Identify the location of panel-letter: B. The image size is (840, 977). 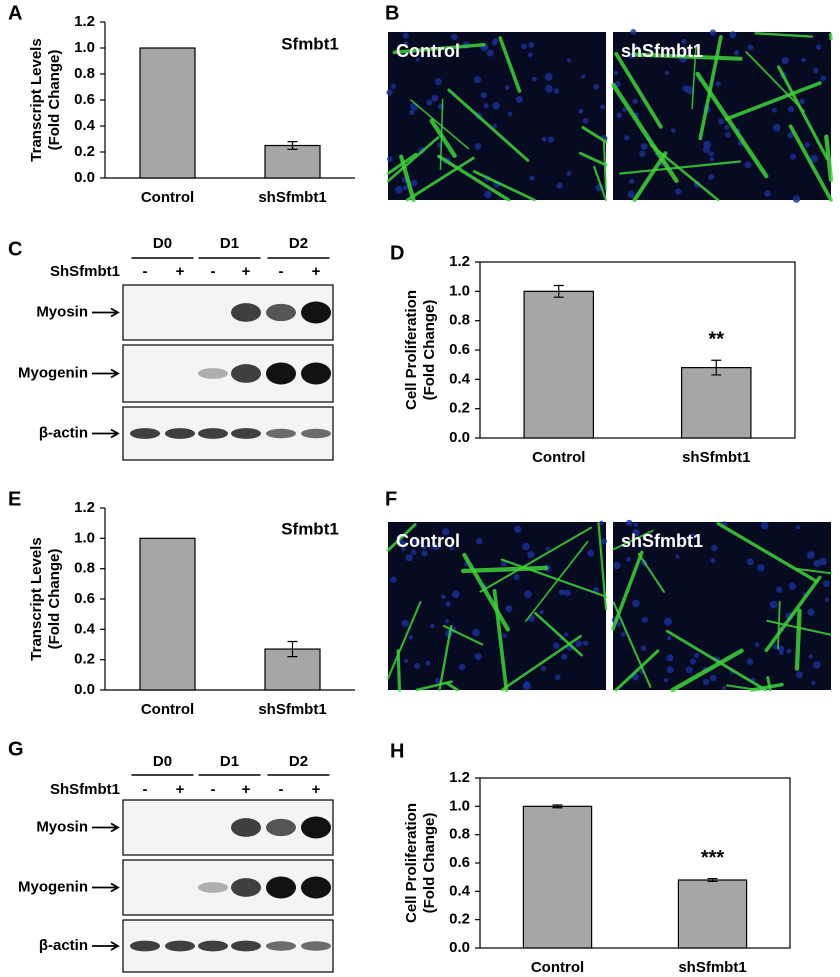
(392, 13).